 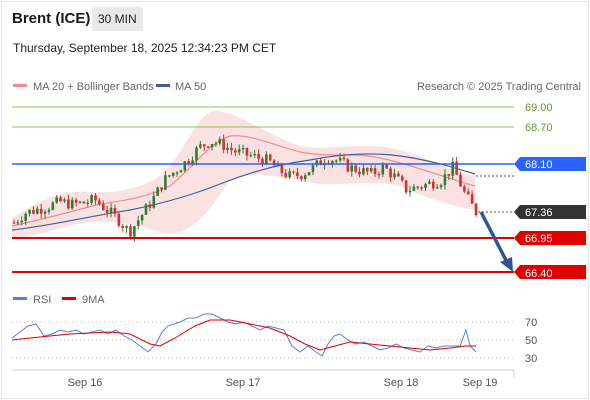 I want to click on projection-arrow-shaft, so click(x=494, y=238).